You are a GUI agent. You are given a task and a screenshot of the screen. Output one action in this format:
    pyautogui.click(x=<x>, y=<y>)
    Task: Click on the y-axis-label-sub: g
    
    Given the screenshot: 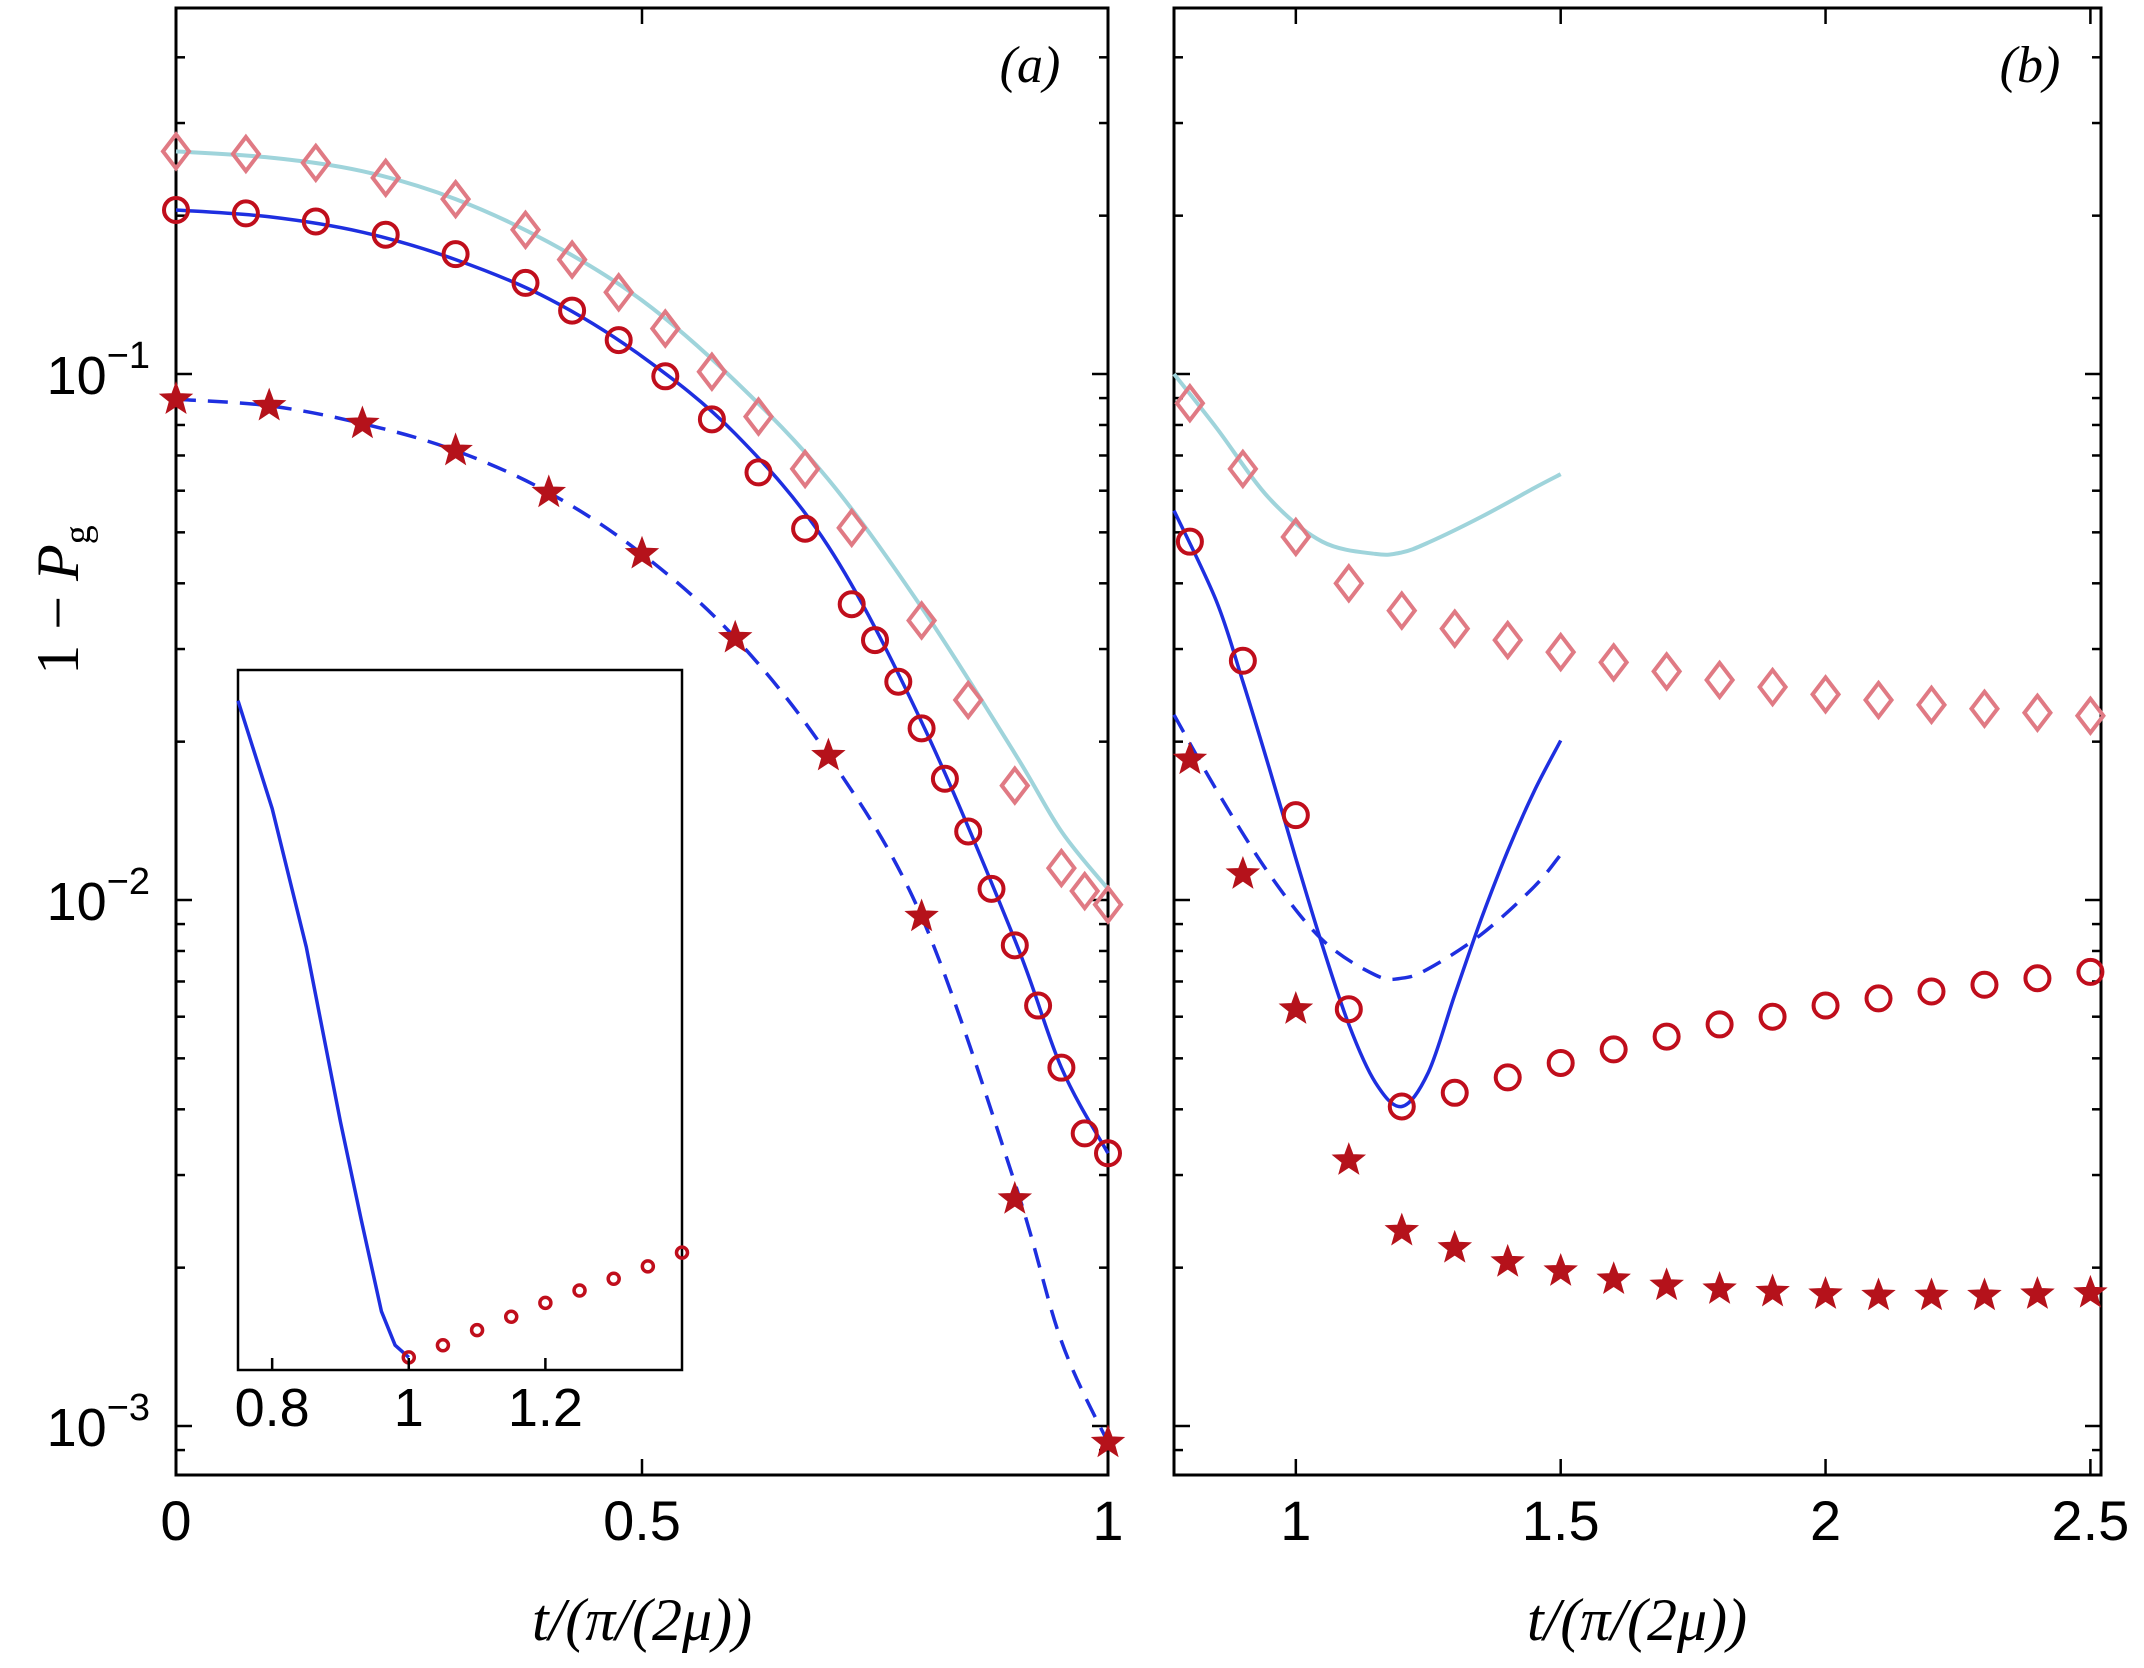 What is the action you would take?
    pyautogui.click(x=78, y=534)
    